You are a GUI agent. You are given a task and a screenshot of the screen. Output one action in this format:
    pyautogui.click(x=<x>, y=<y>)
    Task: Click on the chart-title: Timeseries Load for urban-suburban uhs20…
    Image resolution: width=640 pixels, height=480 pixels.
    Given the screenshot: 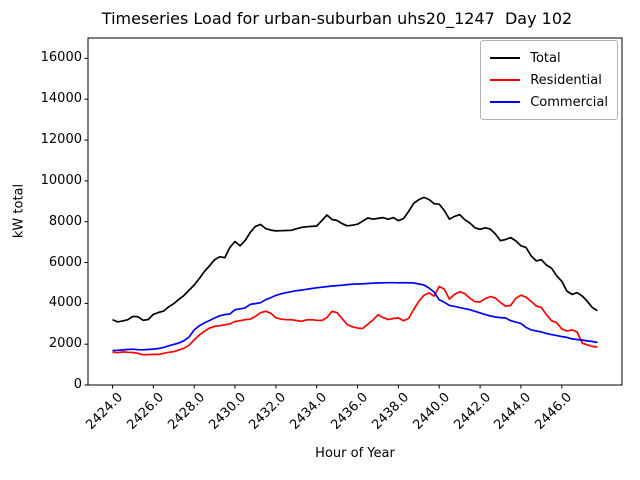 What is the action you would take?
    pyautogui.click(x=337, y=18)
    